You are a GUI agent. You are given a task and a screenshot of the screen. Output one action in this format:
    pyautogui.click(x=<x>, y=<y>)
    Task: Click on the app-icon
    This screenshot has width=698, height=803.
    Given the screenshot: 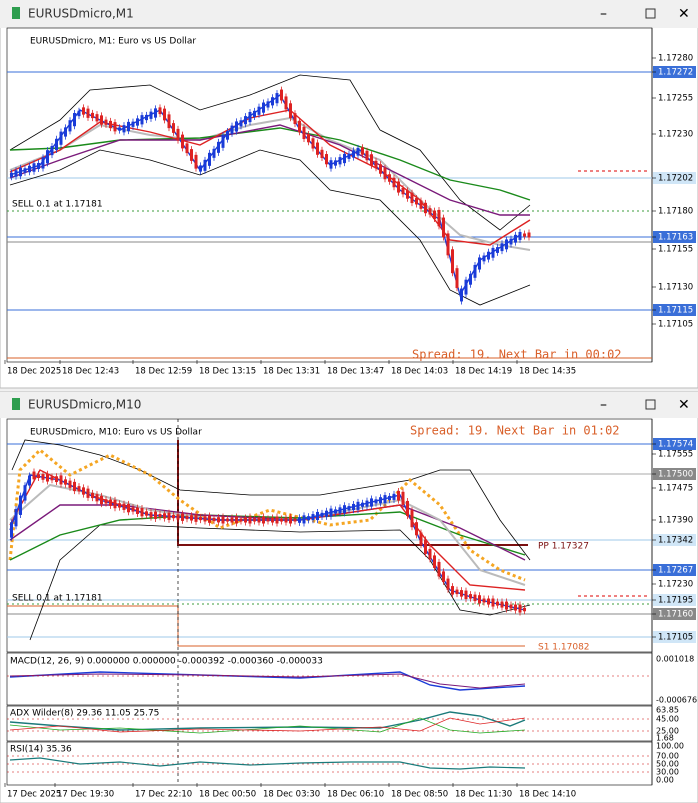 What is the action you would take?
    pyautogui.click(x=16, y=13)
    